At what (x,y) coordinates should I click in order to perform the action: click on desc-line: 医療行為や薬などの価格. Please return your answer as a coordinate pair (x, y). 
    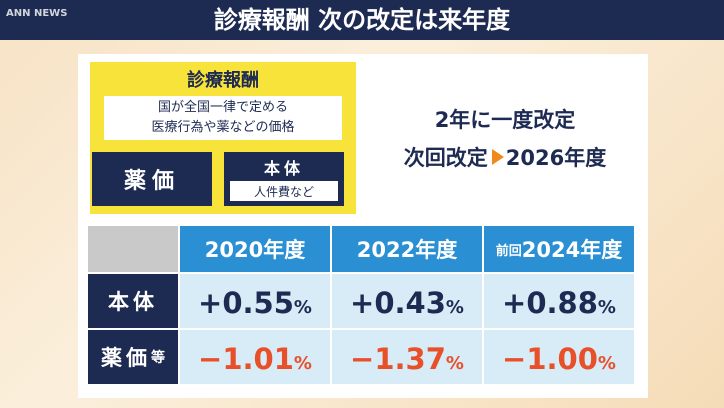
    Looking at the image, I should click on (223, 127).